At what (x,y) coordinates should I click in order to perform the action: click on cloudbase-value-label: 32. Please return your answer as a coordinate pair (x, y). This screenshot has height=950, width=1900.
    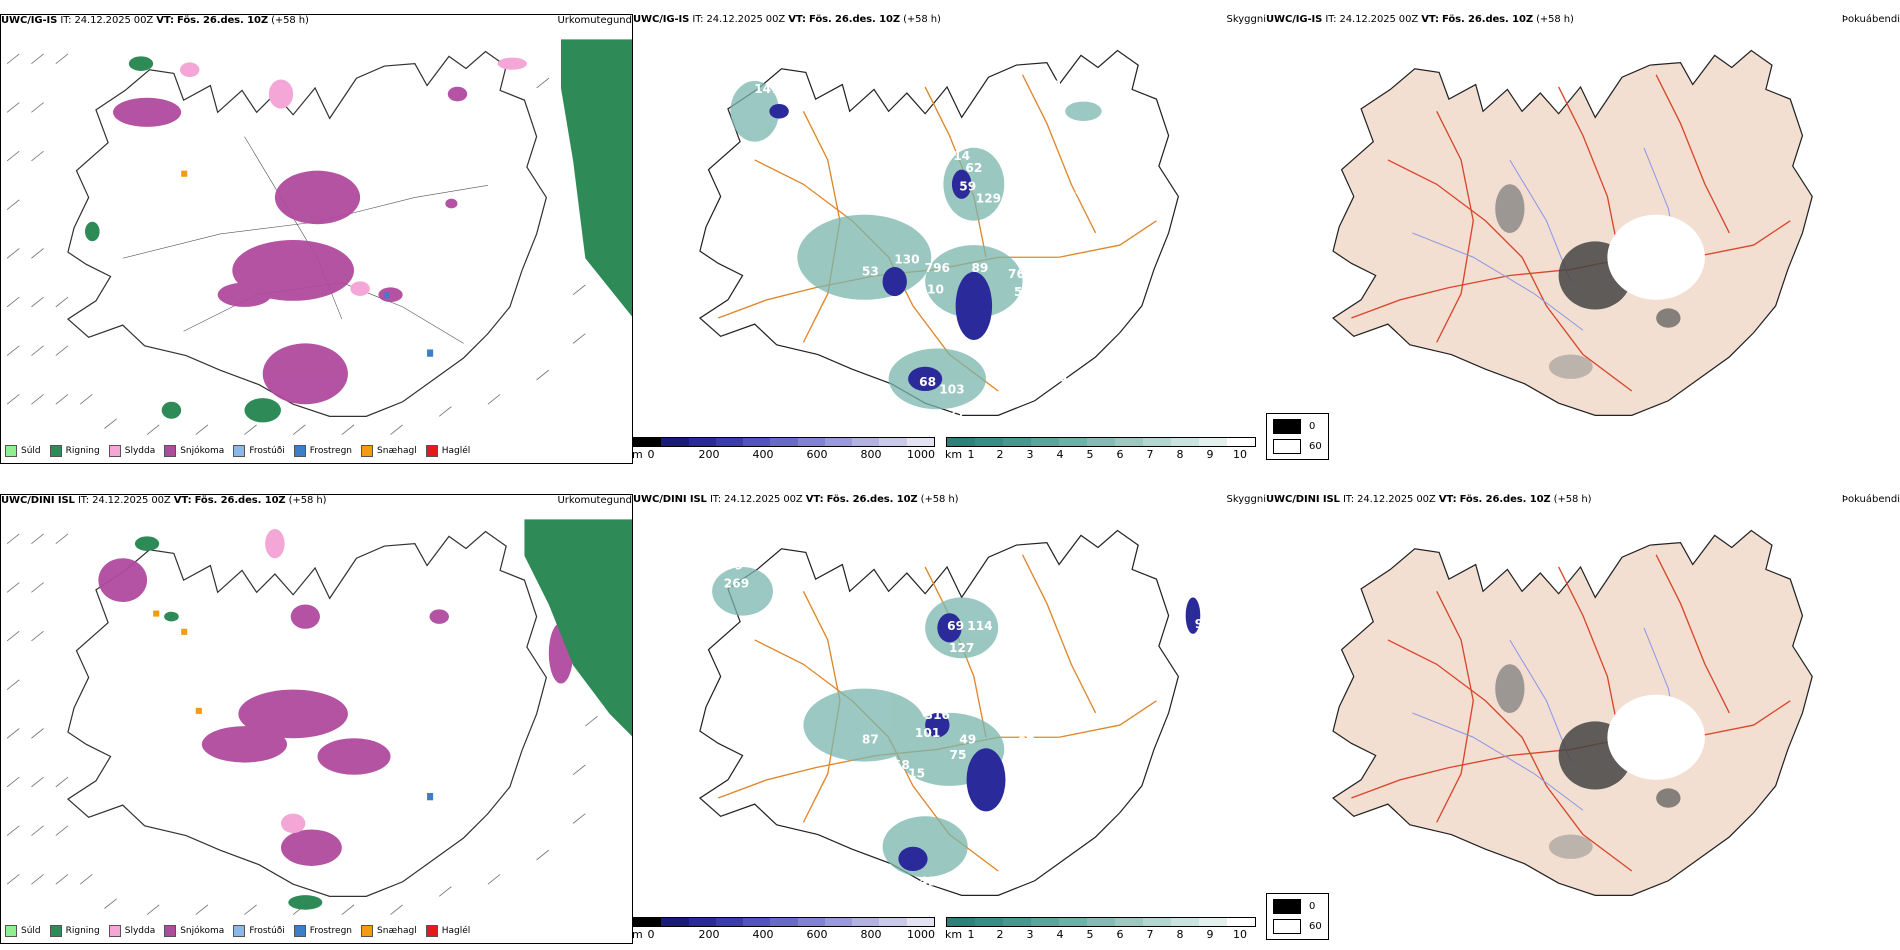
    Looking at the image, I should click on (915, 420).